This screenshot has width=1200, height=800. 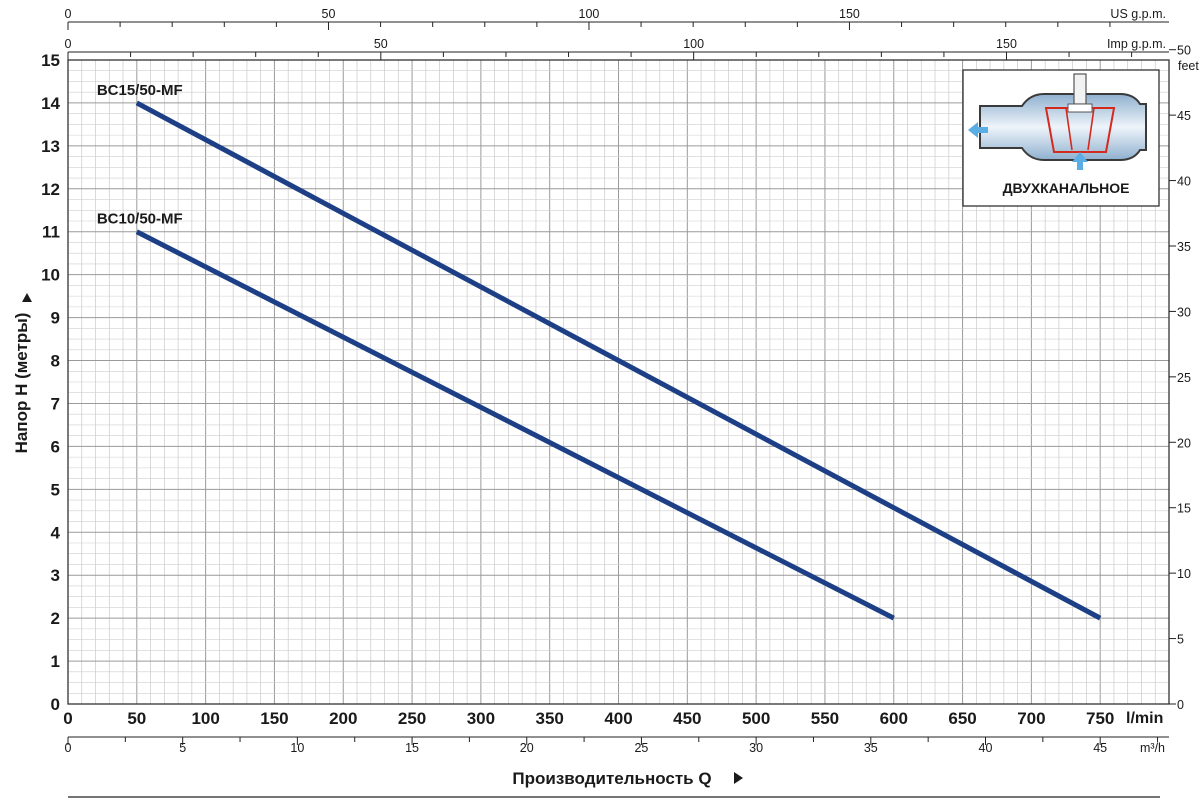 I want to click on x-tick-label: 350, so click(x=550, y=718).